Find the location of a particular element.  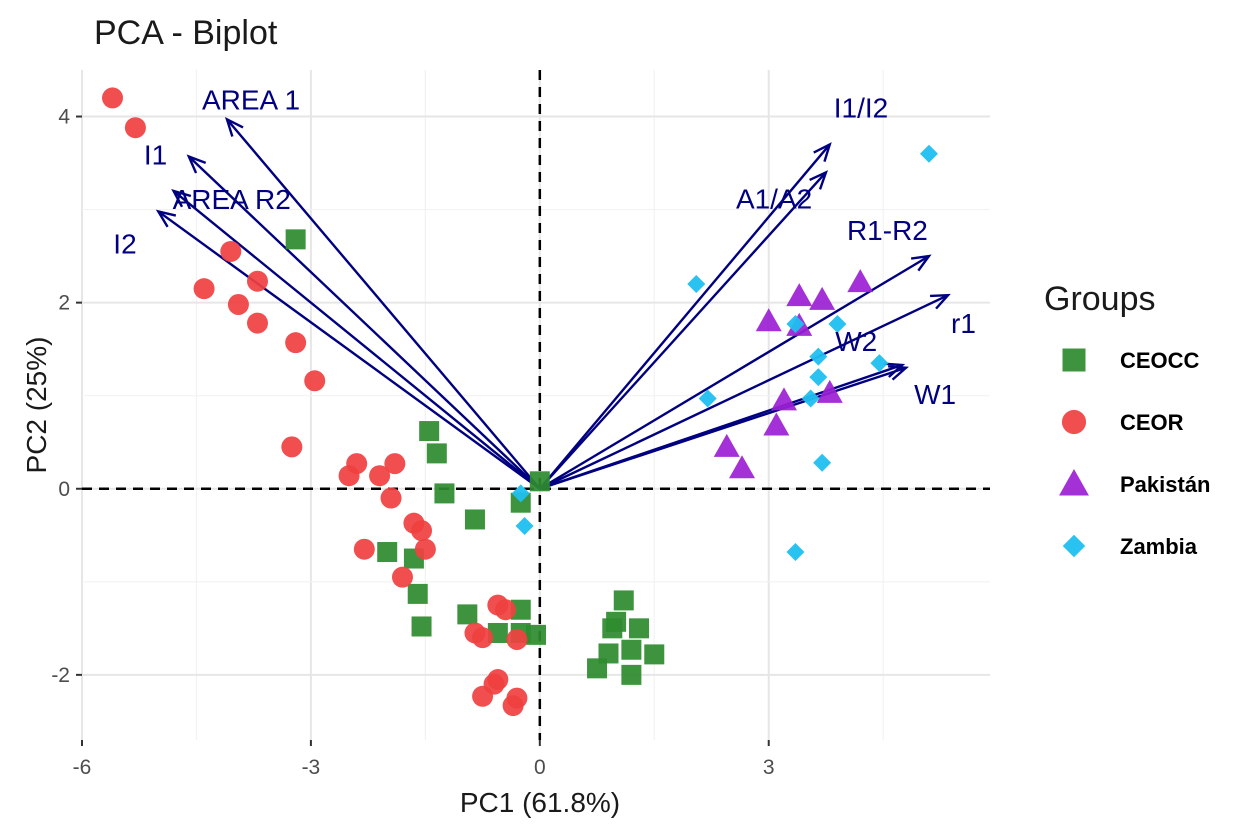

loading-label: A1/A2 is located at coordinates (774, 198).